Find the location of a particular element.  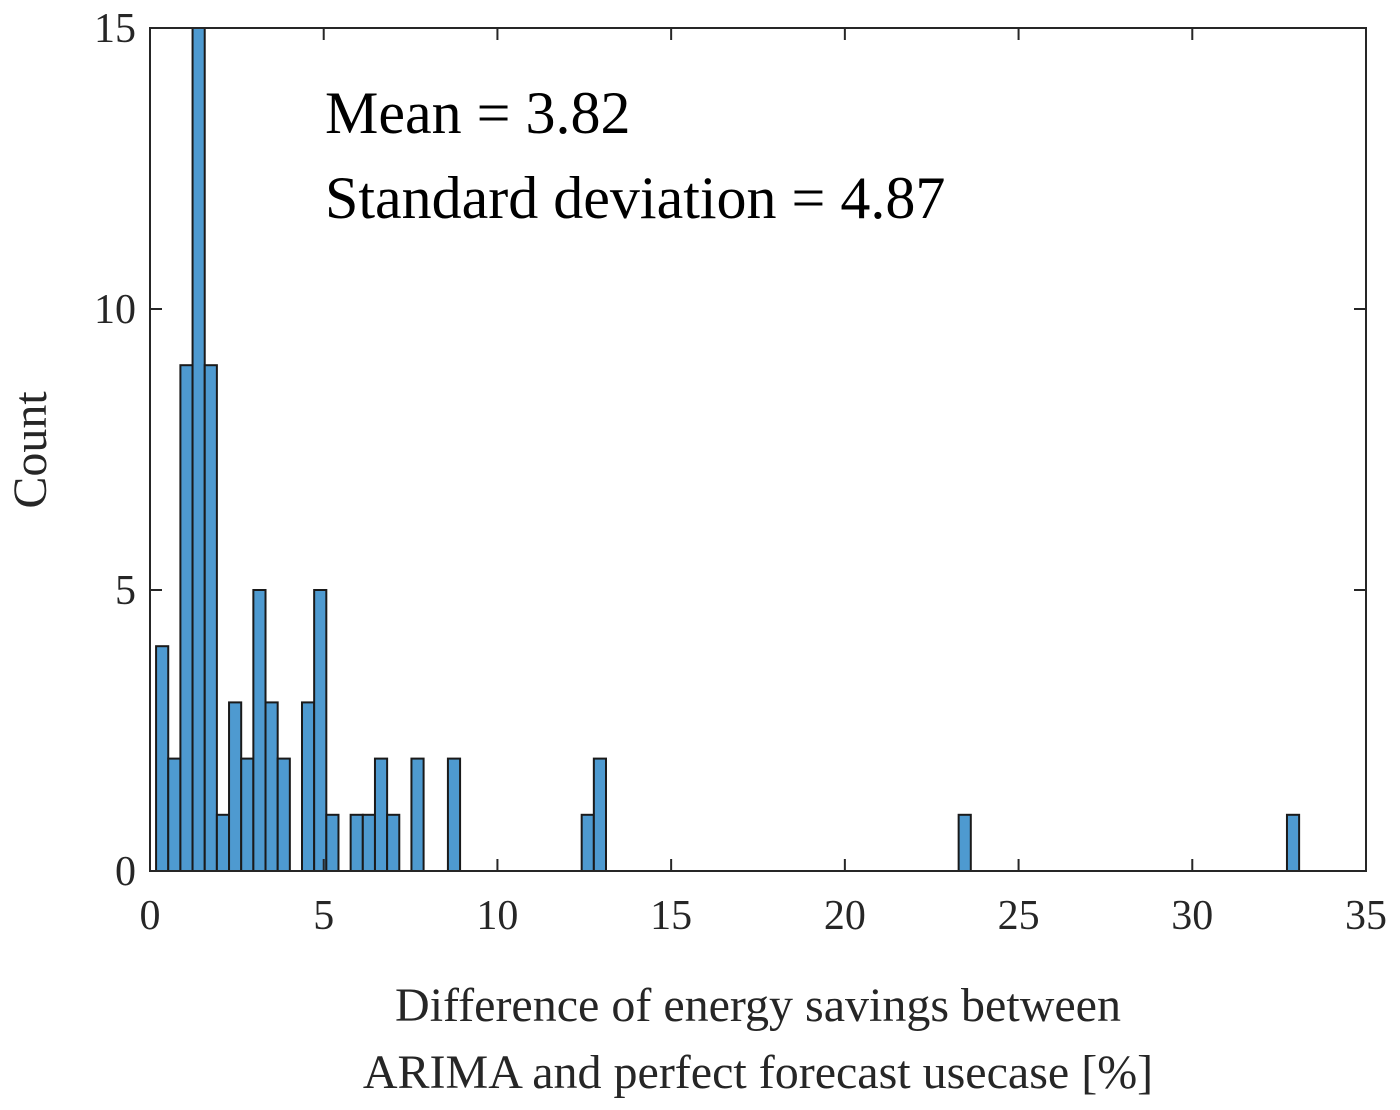

y-tick-label: 15 is located at coordinates (115, 29).